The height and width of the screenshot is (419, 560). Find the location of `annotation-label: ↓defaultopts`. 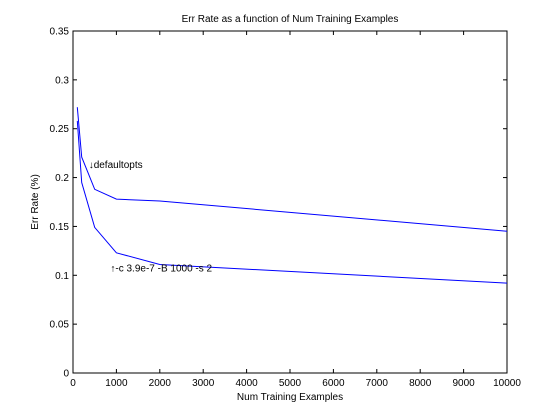

annotation-label: ↓defaultopts is located at coordinates (116, 165).